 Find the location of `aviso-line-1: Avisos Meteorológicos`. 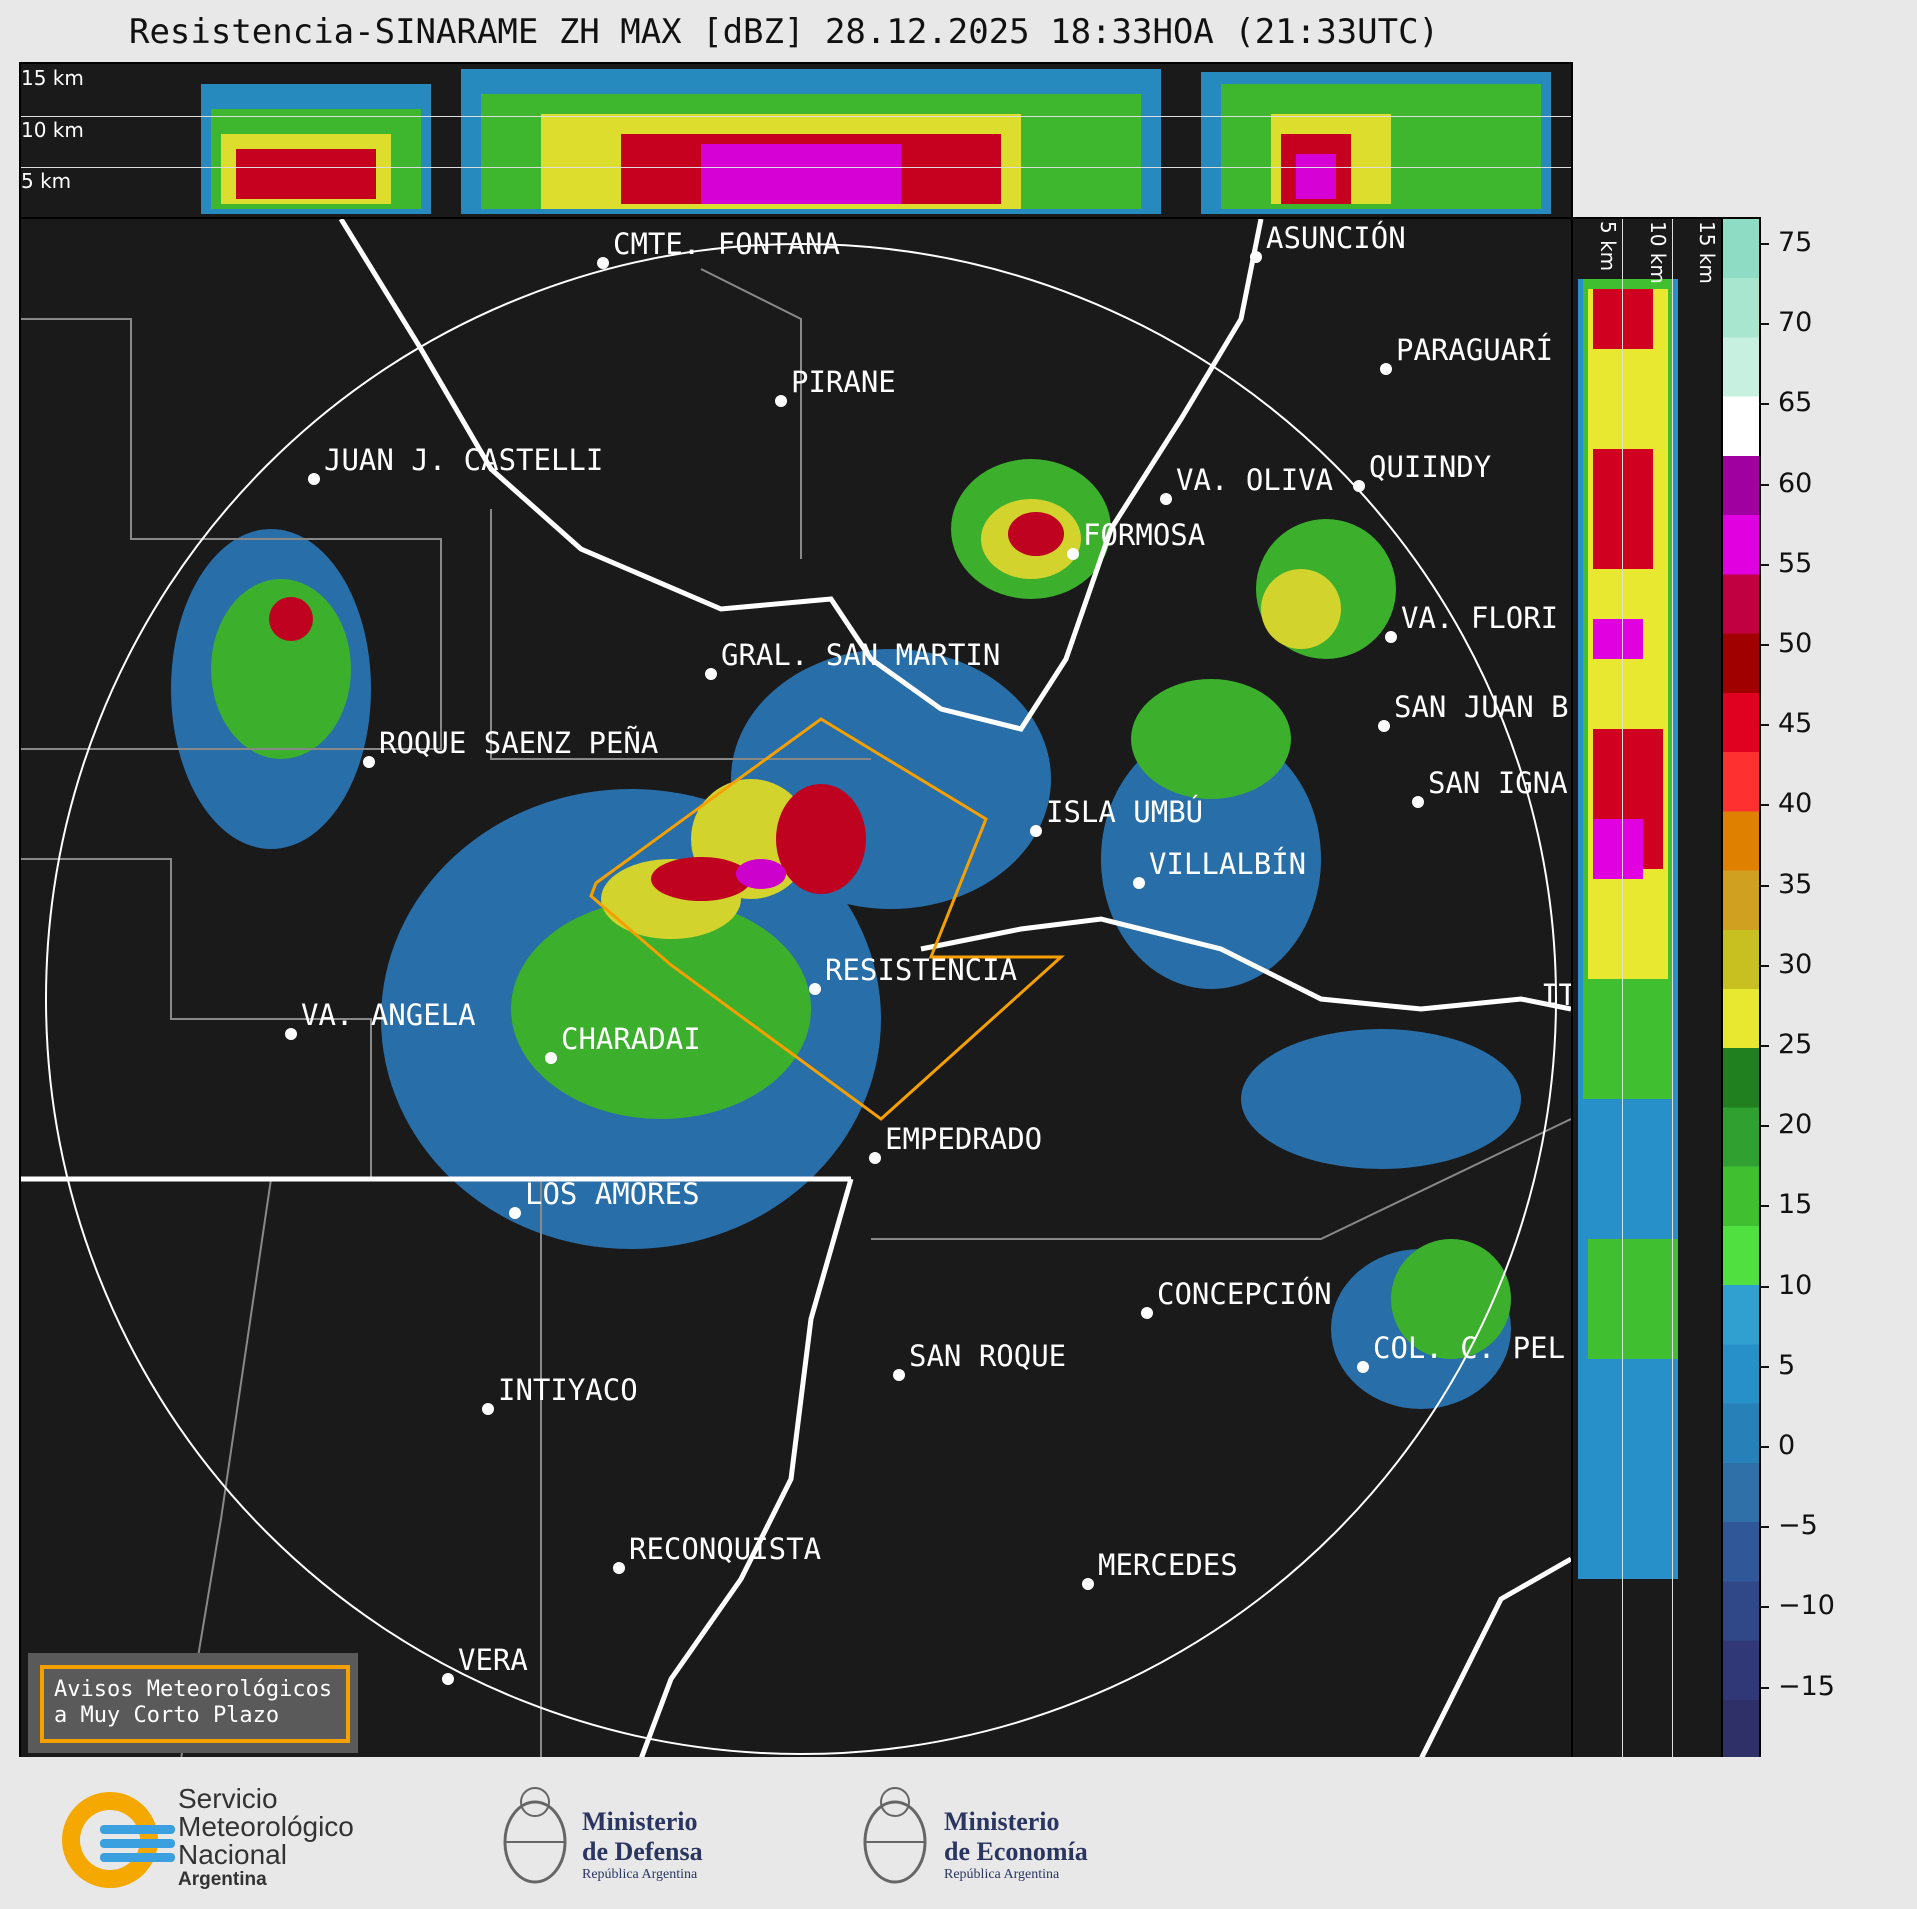

aviso-line-1: Avisos Meteorológicos is located at coordinates (193, 1689).